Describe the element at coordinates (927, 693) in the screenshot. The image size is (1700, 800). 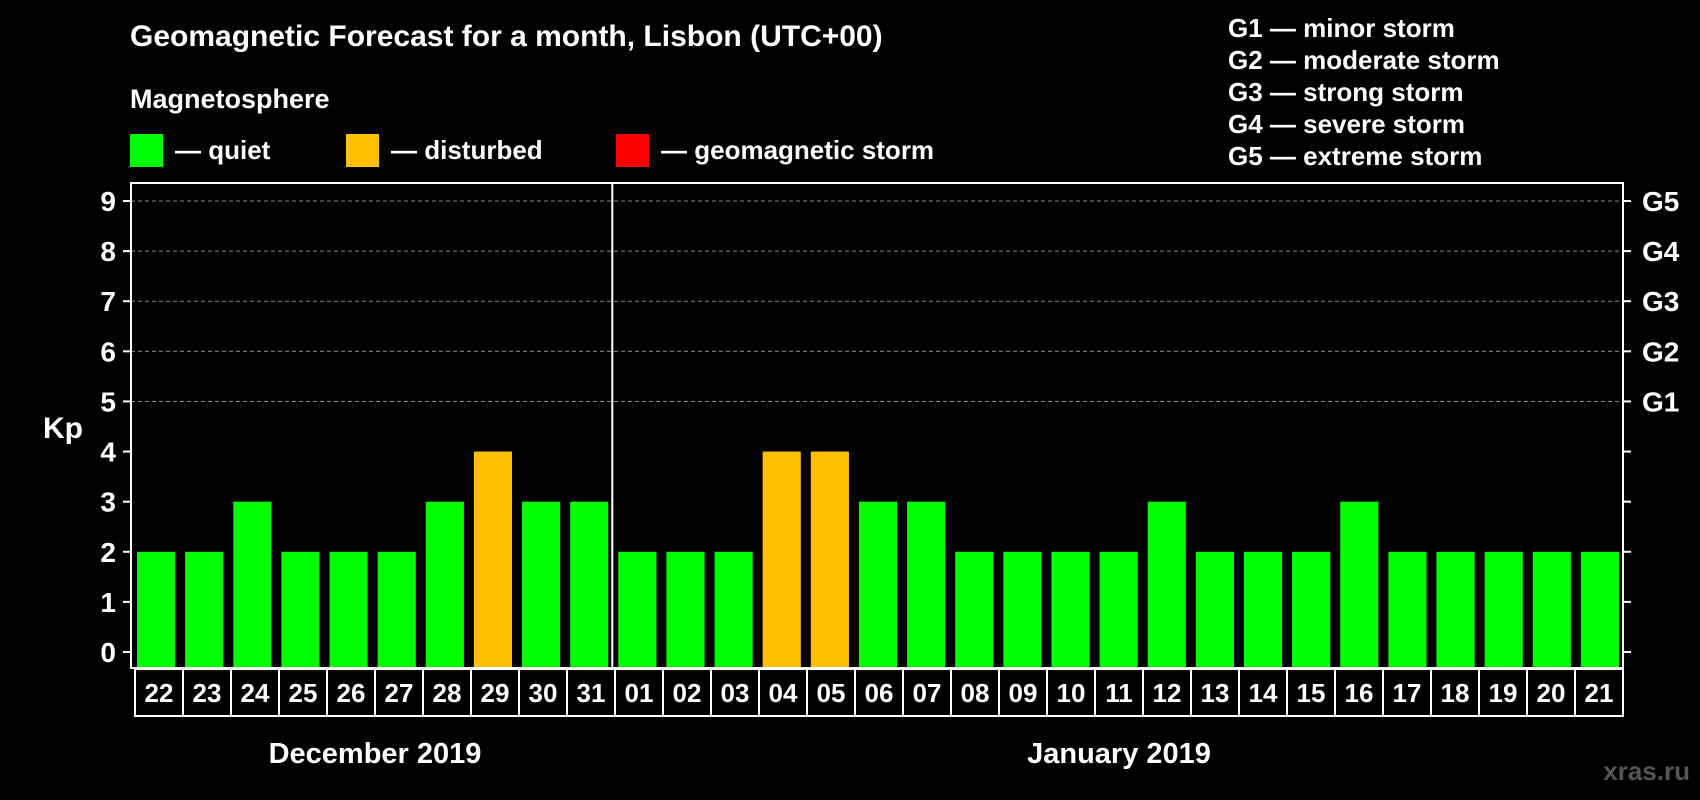
I see `x-tick-label-07: 07` at that location.